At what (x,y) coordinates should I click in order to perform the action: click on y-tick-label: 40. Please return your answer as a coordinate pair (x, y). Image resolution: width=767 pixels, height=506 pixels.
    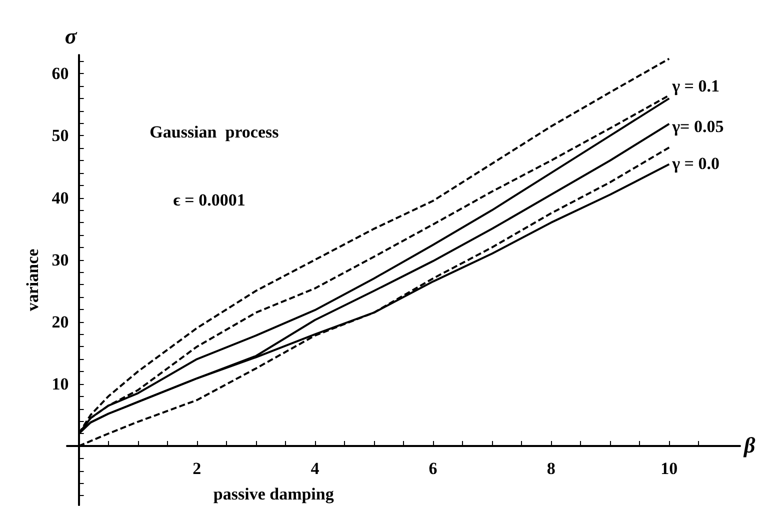
    Looking at the image, I should click on (60, 198).